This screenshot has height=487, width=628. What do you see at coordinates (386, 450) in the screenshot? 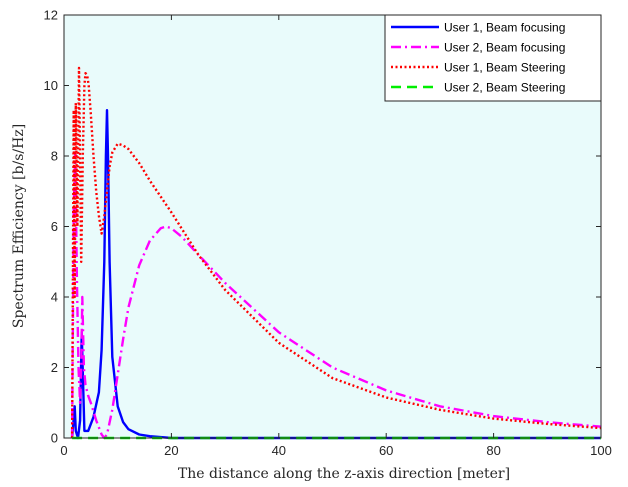
I see `x-tick-label: 60` at bounding box center [386, 450].